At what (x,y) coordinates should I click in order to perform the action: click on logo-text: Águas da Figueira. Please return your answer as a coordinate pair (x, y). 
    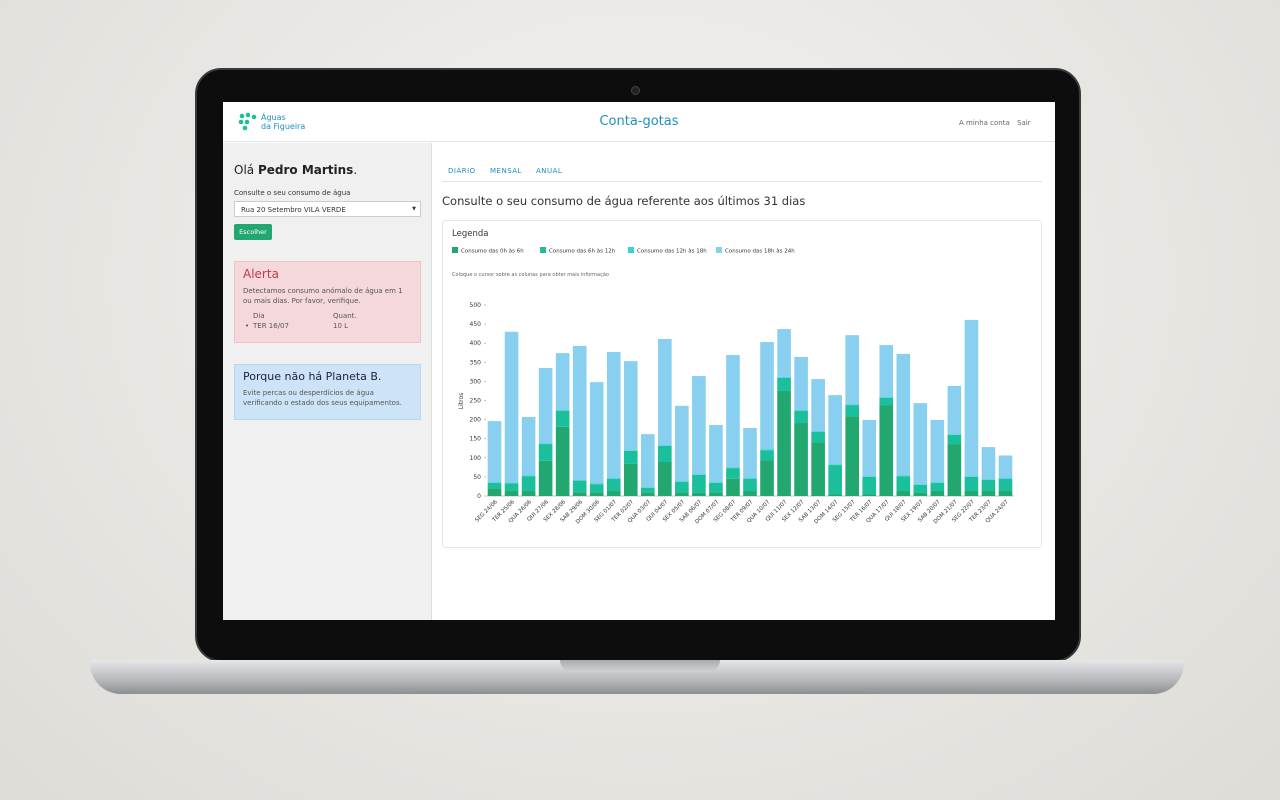
    Looking at the image, I should click on (283, 122).